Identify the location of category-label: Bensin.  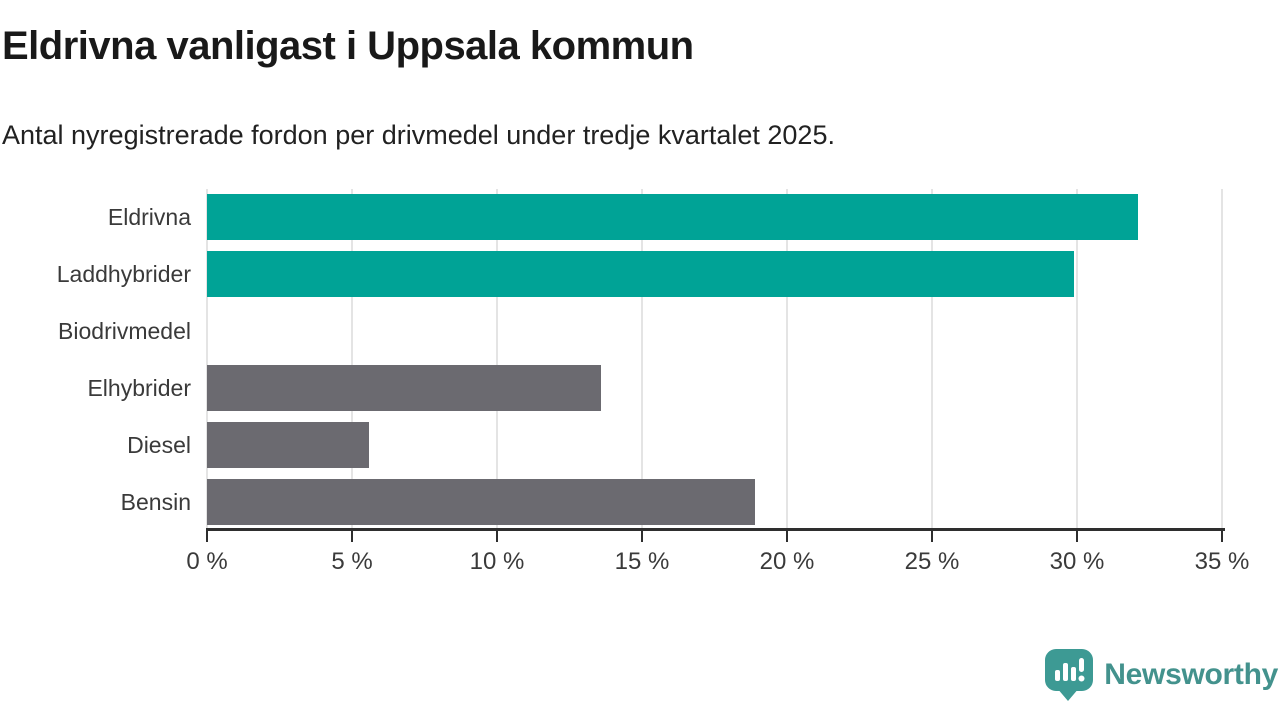
(155, 502).